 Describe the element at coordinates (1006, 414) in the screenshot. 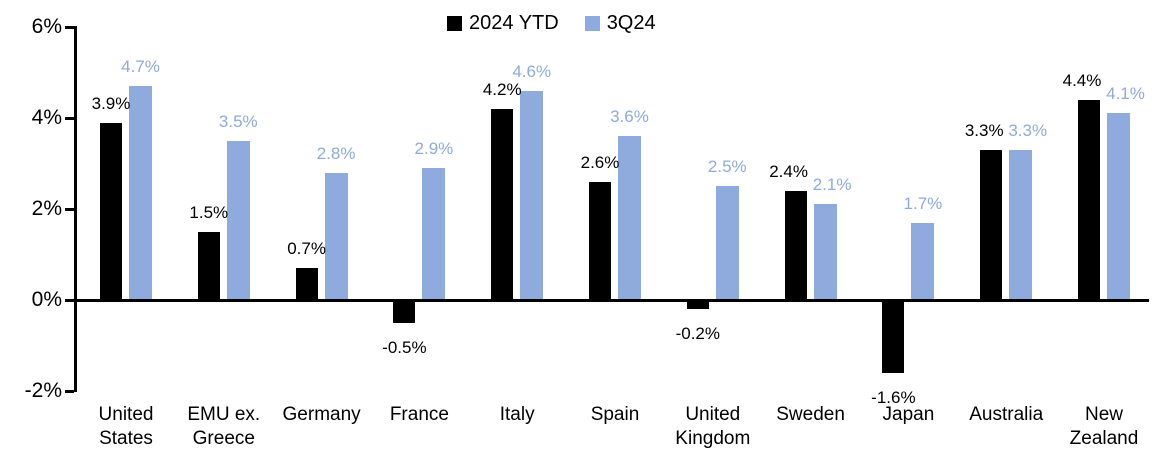

I see `category-label: Australia` at that location.